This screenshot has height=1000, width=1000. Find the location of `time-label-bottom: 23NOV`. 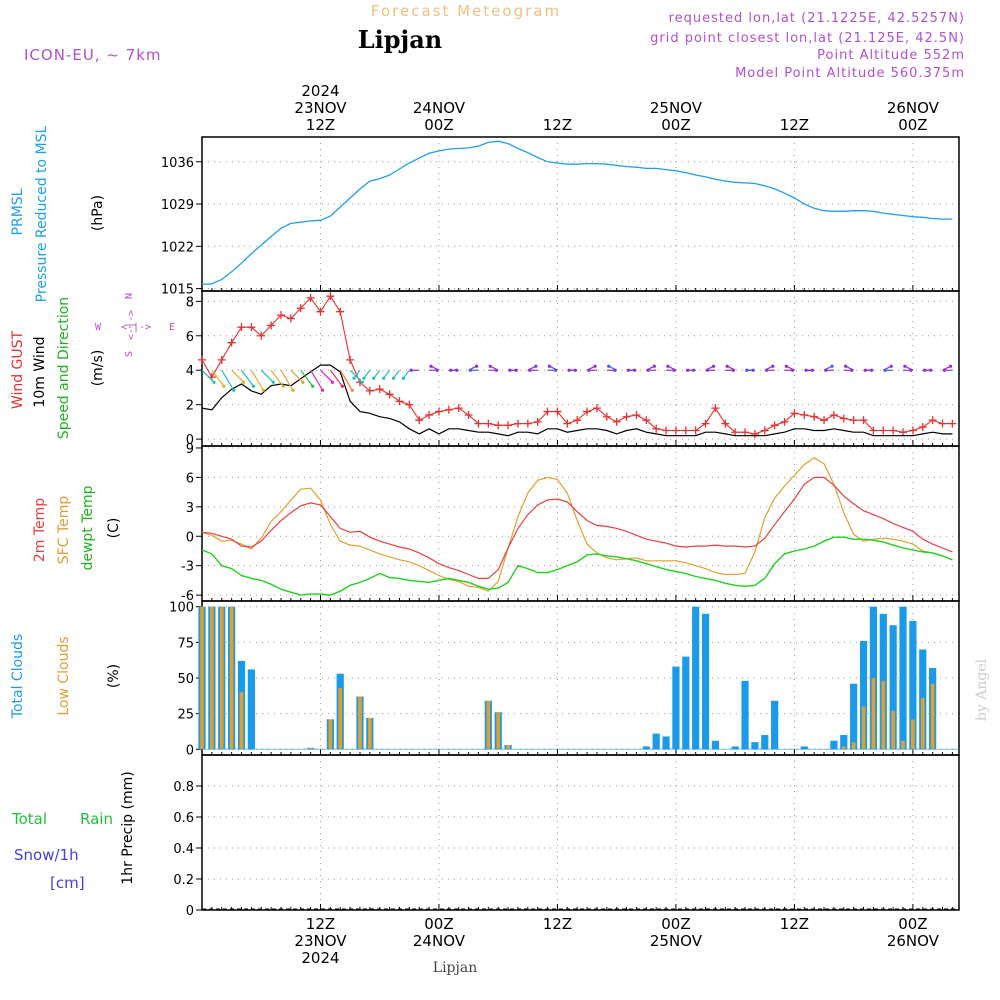

time-label-bottom: 23NOV is located at coordinates (320, 941).